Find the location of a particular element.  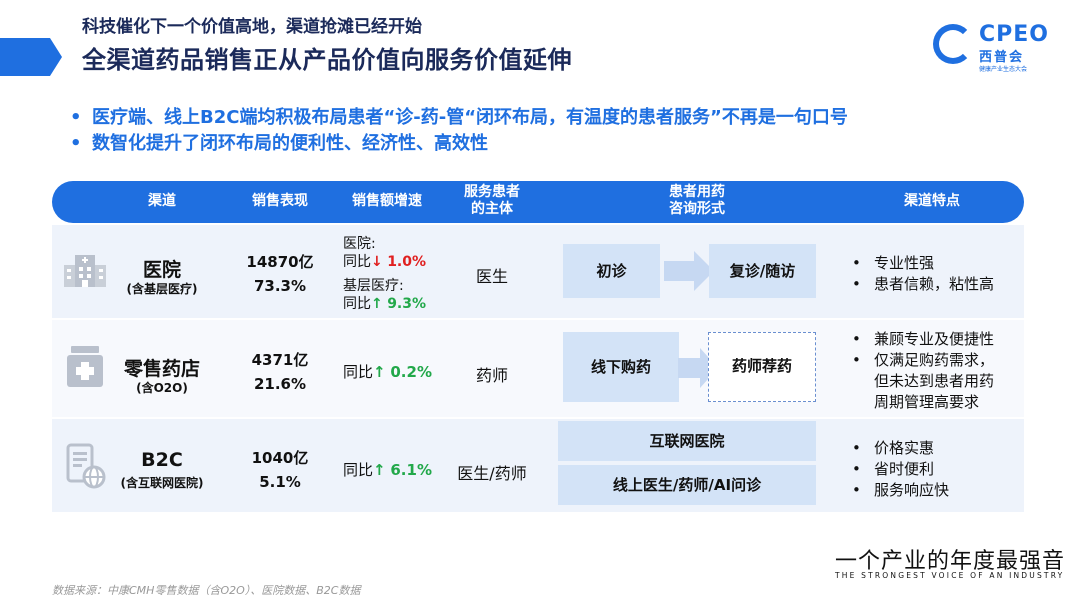

down-arrow-icon: ↓ is located at coordinates (377, 262).